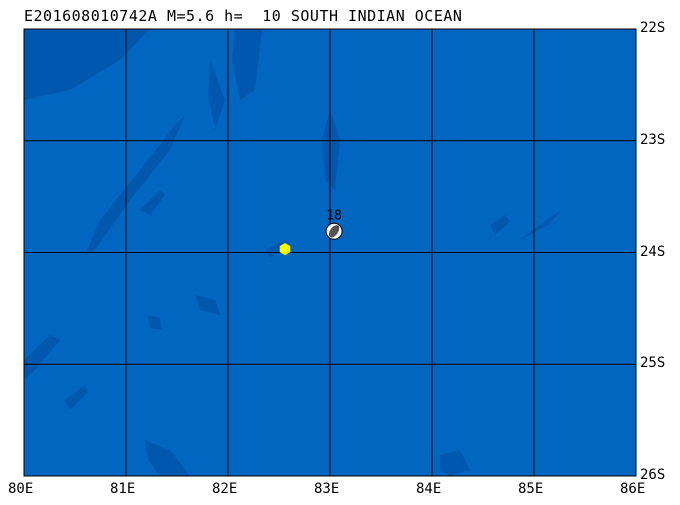  Describe the element at coordinates (531, 489) in the screenshot. I see `longitude-label: 85E` at that location.